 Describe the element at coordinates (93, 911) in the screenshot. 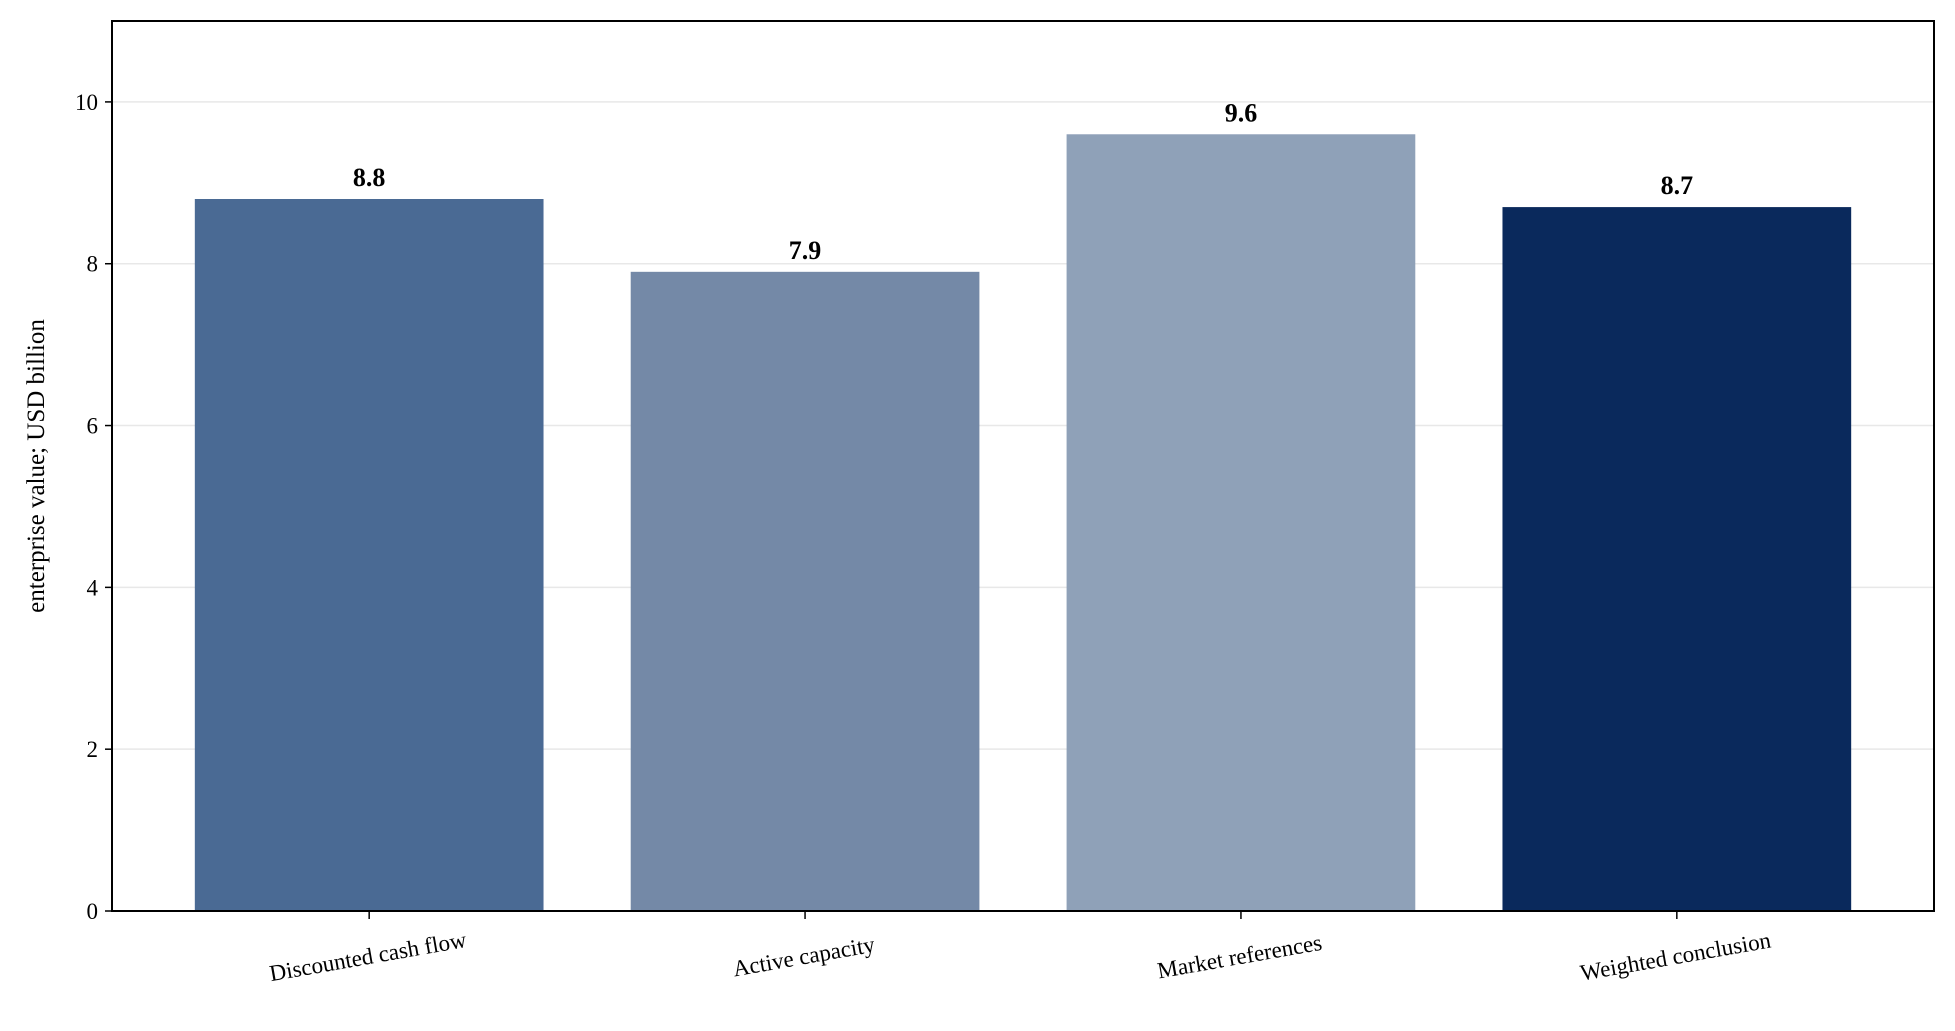

I see `y-tick-label: 0` at that location.